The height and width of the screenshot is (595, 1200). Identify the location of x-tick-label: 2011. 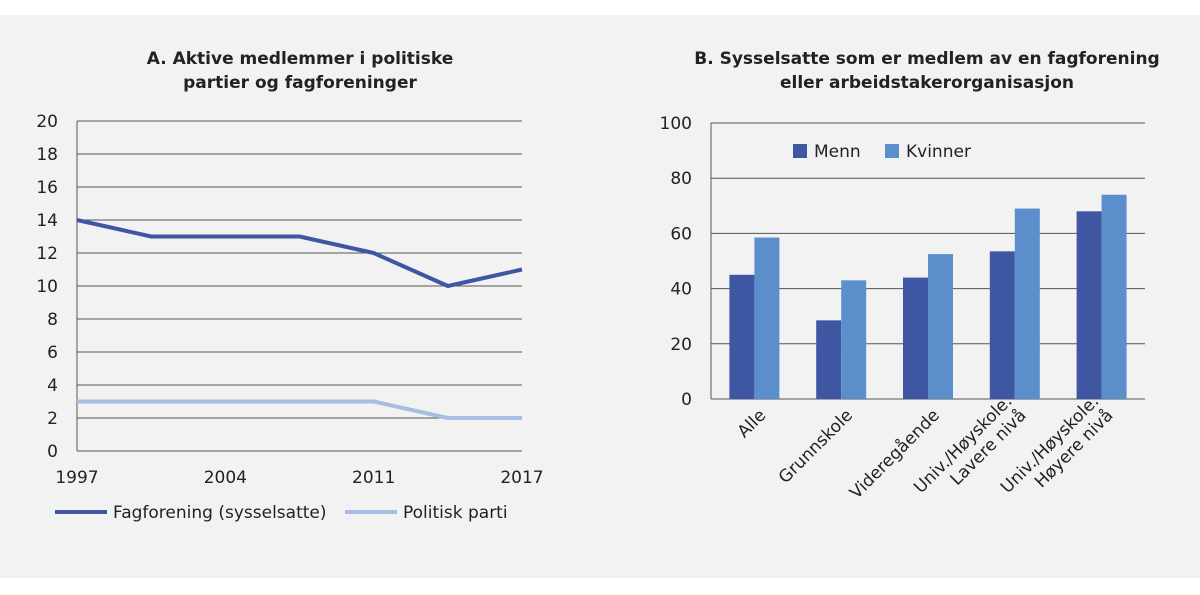
(373, 478).